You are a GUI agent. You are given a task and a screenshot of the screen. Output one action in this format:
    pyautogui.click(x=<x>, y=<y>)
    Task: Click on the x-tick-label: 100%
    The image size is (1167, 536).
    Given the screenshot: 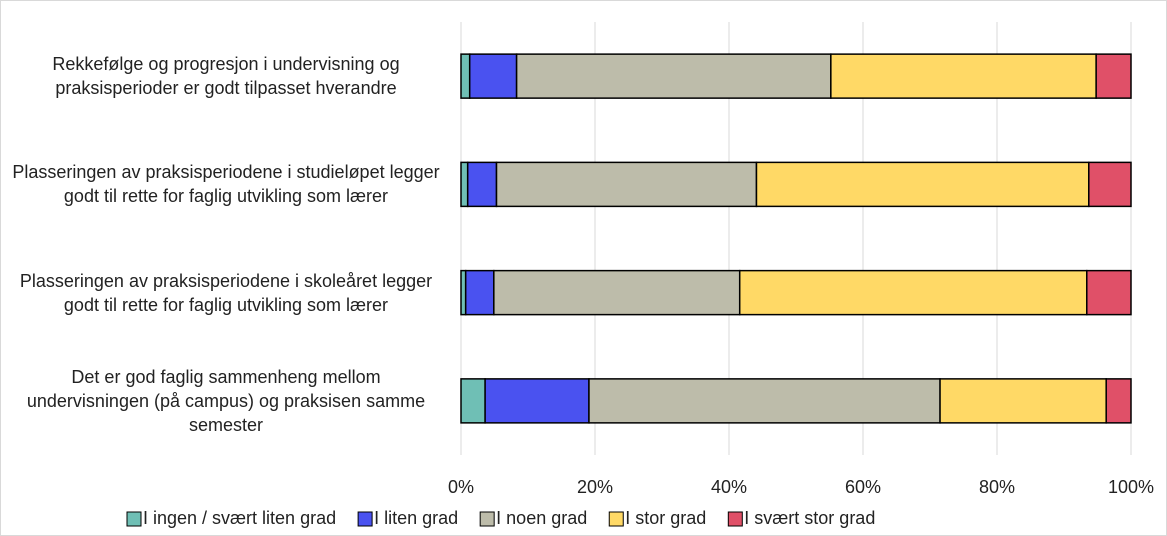 What is the action you would take?
    pyautogui.click(x=1131, y=487)
    